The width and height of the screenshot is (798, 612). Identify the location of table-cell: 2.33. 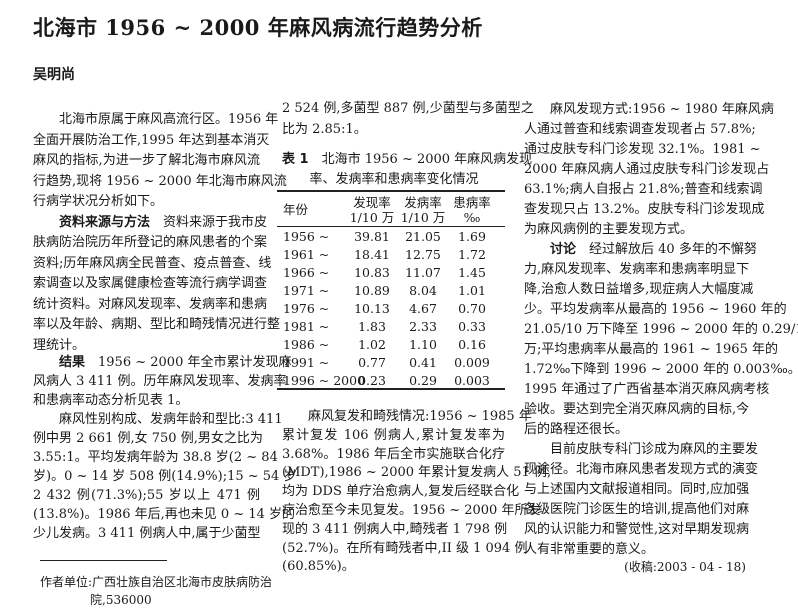
(423, 326).